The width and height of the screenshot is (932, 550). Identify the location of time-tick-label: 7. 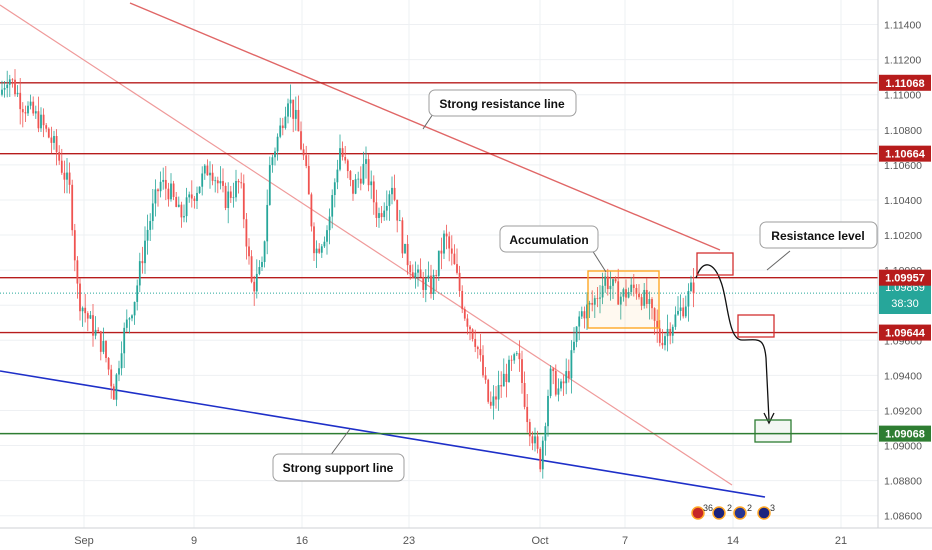
(625, 541).